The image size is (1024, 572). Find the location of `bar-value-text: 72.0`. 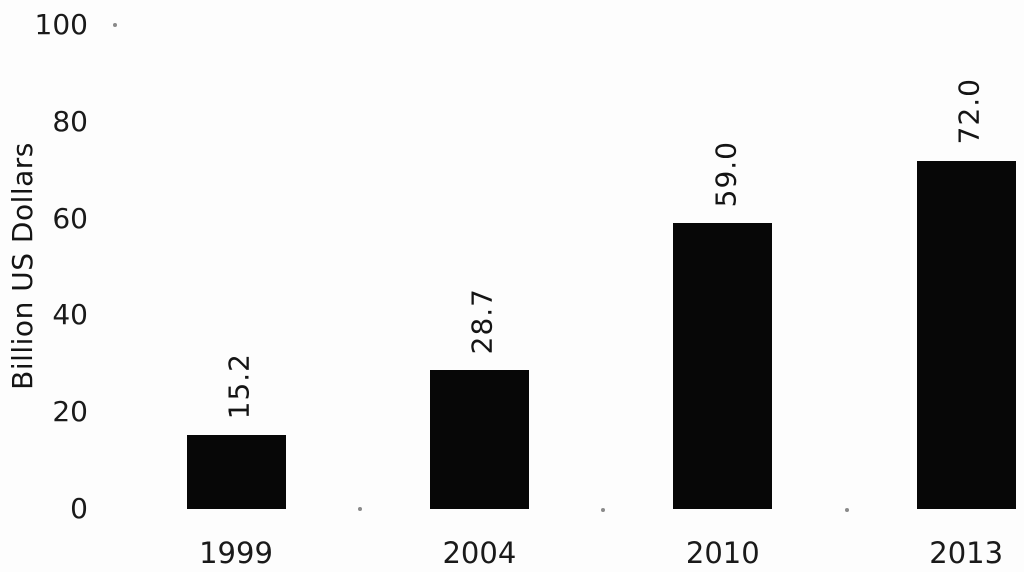

bar-value-text: 72.0 is located at coordinates (969, 111).